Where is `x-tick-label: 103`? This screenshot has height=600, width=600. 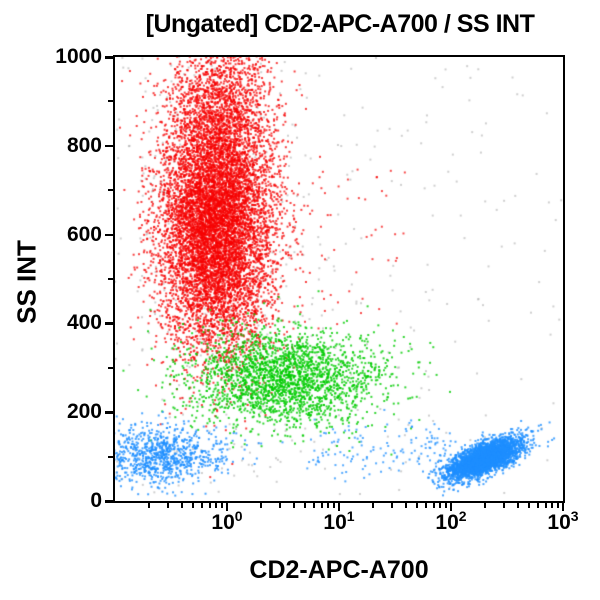
x-tick-label: 103 is located at coordinates (563, 521).